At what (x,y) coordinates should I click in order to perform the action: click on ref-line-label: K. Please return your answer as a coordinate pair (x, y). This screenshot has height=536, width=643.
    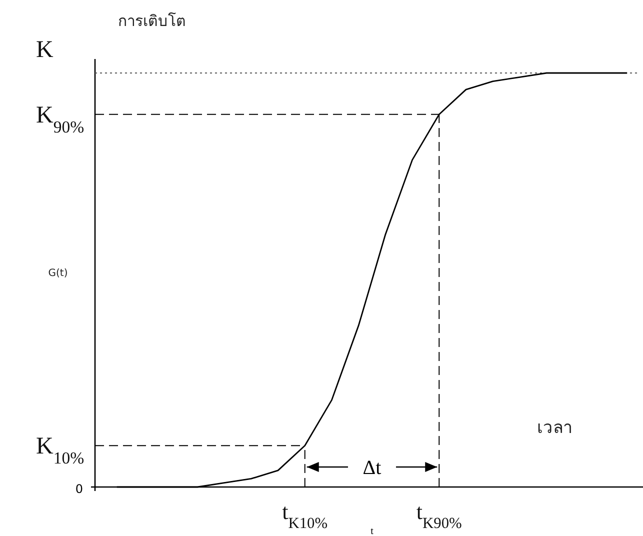
    Looking at the image, I should click on (45, 50).